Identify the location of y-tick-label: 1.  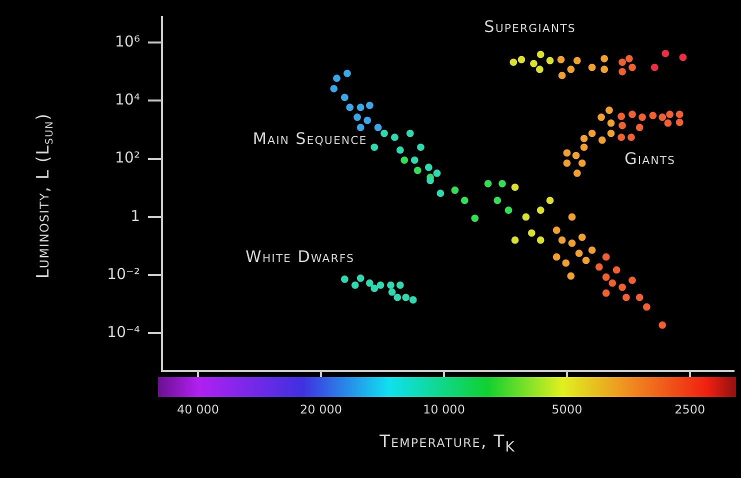
(135, 215).